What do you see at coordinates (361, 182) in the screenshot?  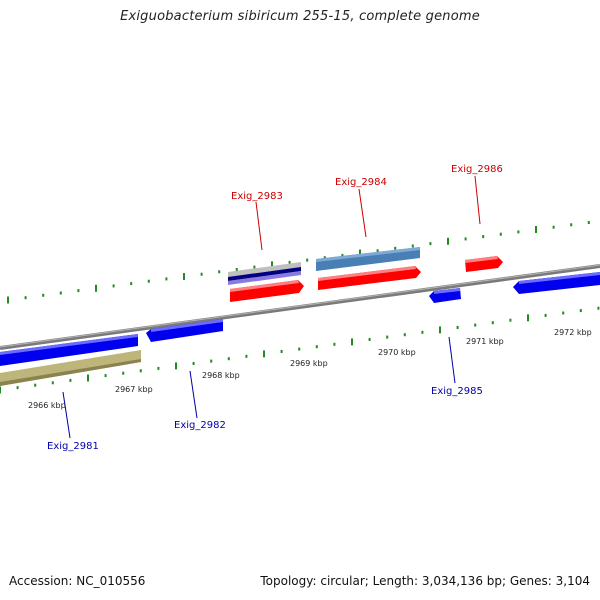 I see `gene-label-exig-2984: Exig_2984` at bounding box center [361, 182].